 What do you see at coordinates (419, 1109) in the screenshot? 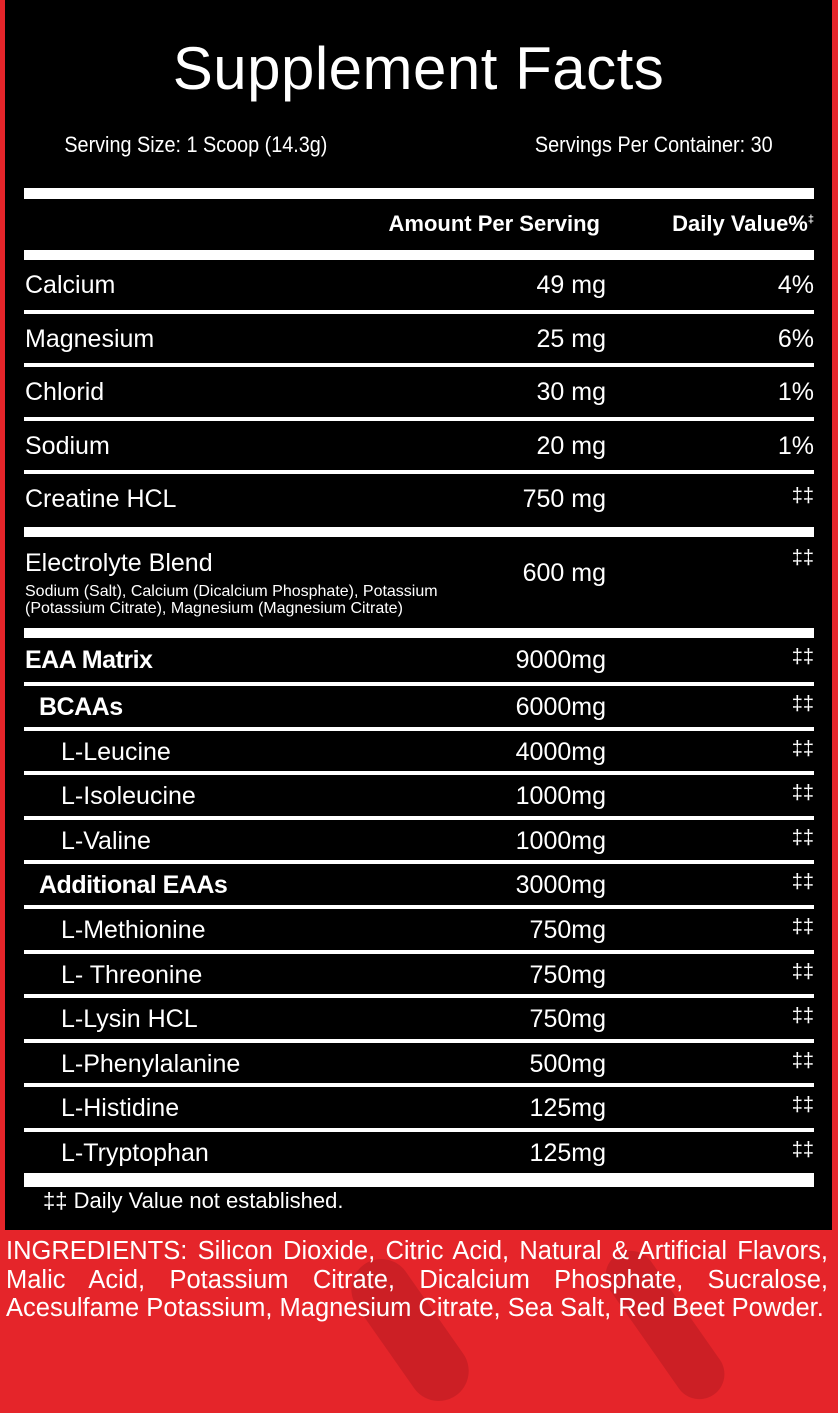
I see `table-row: L-Histidine 125mg ‡‡` at bounding box center [419, 1109].